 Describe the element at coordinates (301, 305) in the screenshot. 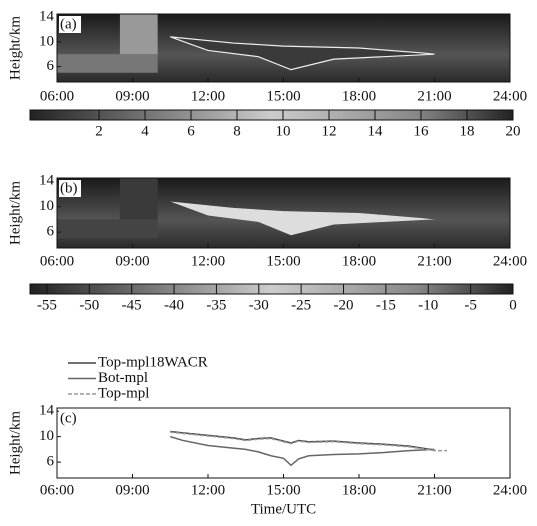

I see `colorbar-tick-label: -25` at that location.